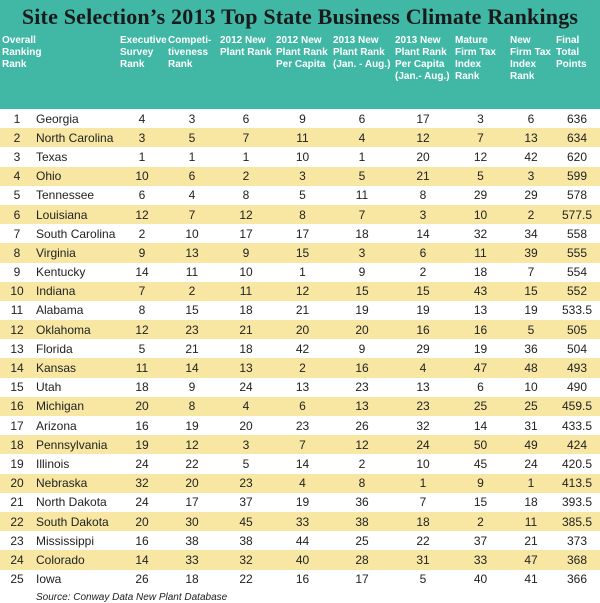 This screenshot has width=600, height=603. I want to click on state-name-cell: Illinois, so click(53, 463).